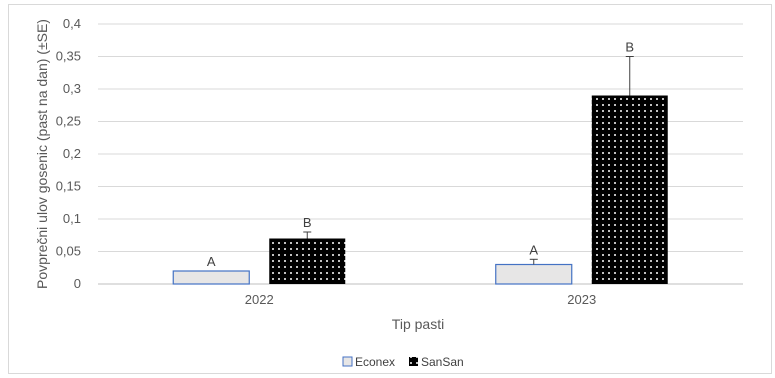  What do you see at coordinates (418, 324) in the screenshot?
I see `x-axis-title: Tip pasti` at bounding box center [418, 324].